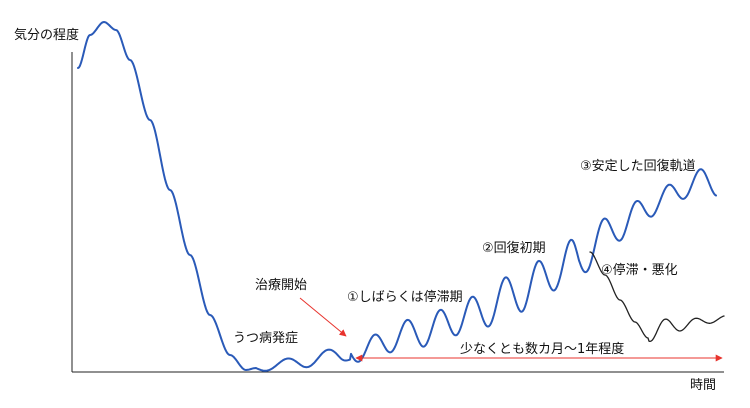 The width and height of the screenshot is (750, 408). Describe the element at coordinates (405, 297) in the screenshot. I see `phase1-label: ①しばらくは停滞期` at that location.